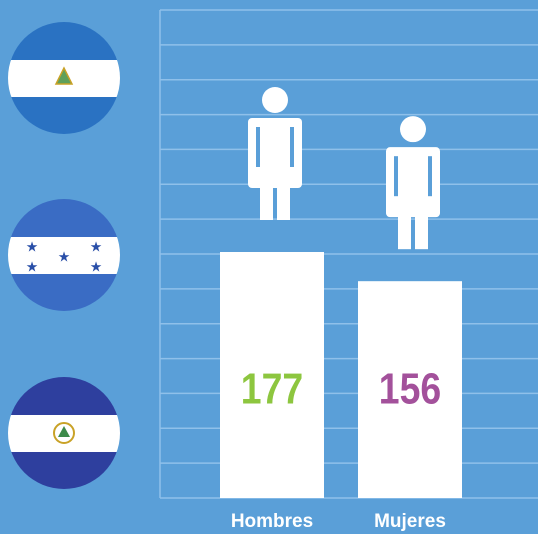 The image size is (538, 534). Describe the element at coordinates (272, 521) in the screenshot. I see `x-tick-label: Hombres` at that location.